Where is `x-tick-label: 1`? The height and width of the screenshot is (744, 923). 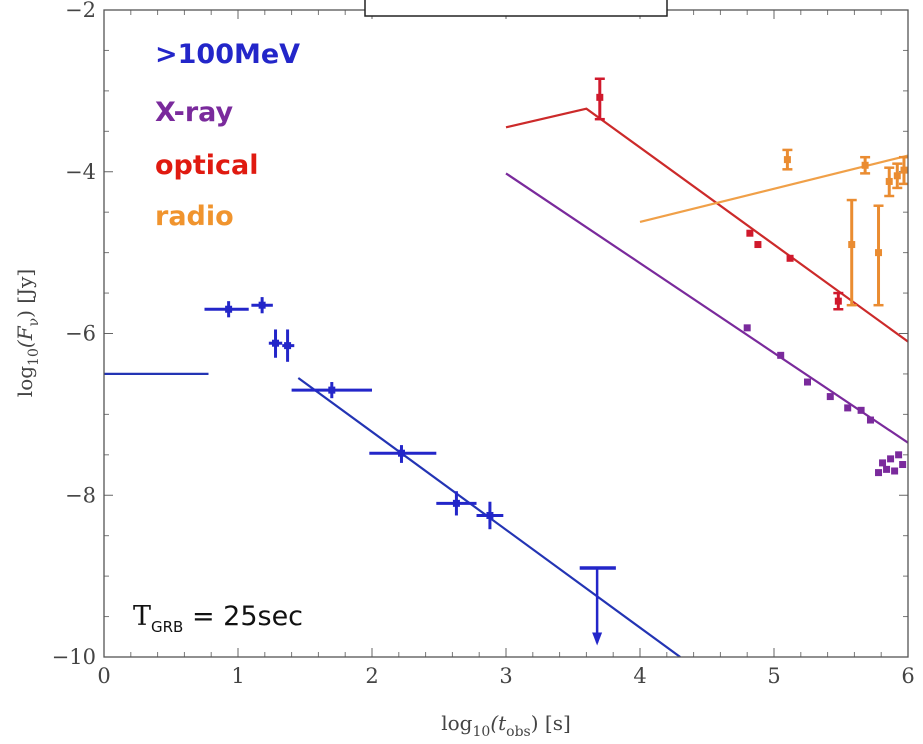
x-tick-label: 1 is located at coordinates (237, 676).